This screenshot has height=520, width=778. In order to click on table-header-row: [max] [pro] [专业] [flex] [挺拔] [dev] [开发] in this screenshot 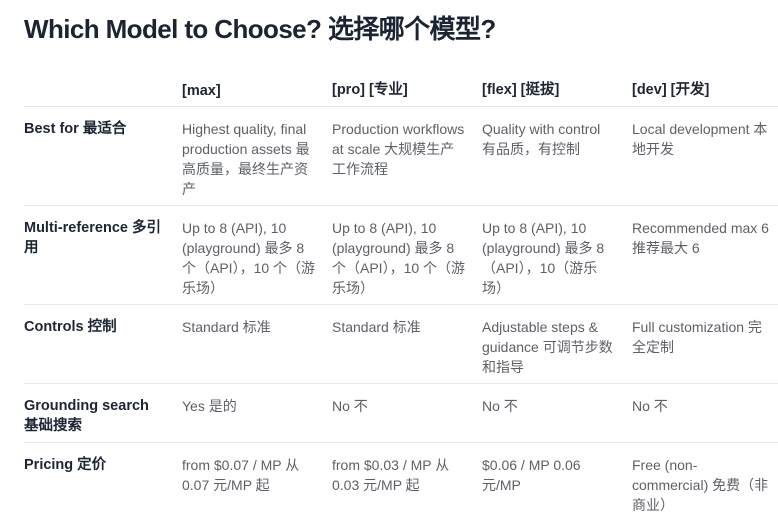, I will do `click(401, 76)`.